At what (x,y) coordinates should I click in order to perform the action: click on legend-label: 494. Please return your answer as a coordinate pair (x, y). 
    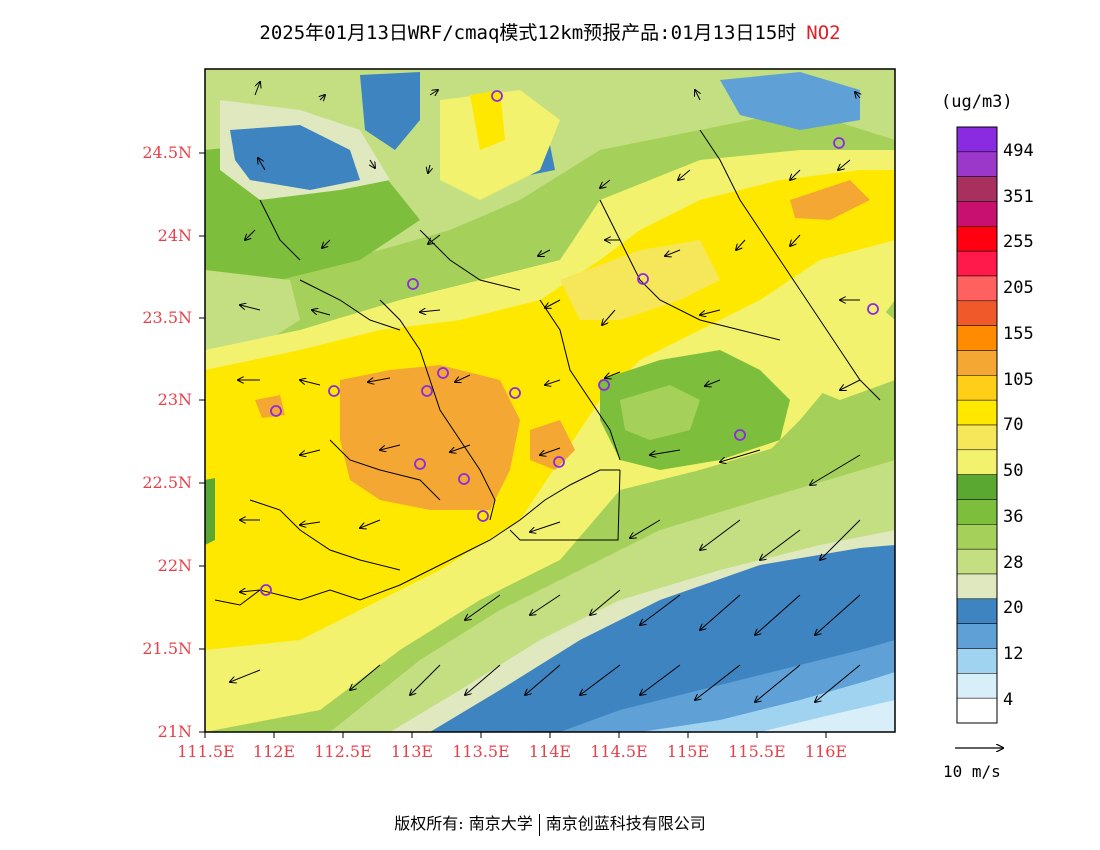
    Looking at the image, I should click on (1018, 151).